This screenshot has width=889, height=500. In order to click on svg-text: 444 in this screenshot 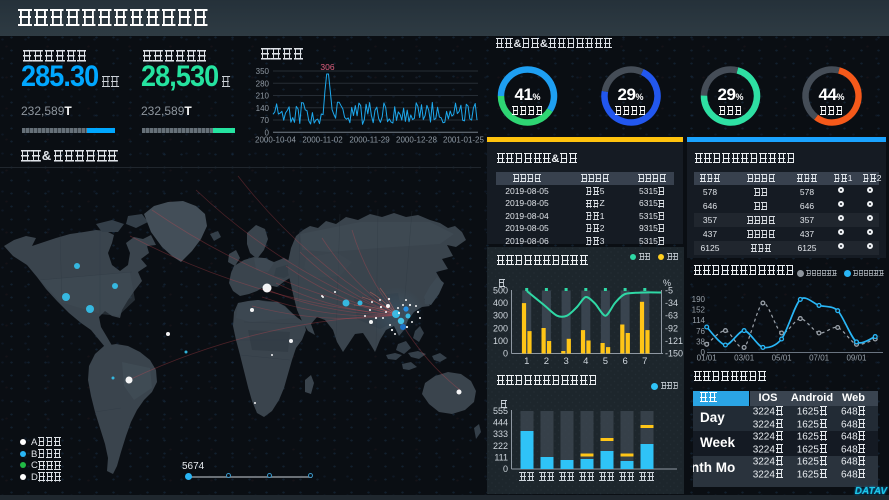, I will do `click(500, 423)`.